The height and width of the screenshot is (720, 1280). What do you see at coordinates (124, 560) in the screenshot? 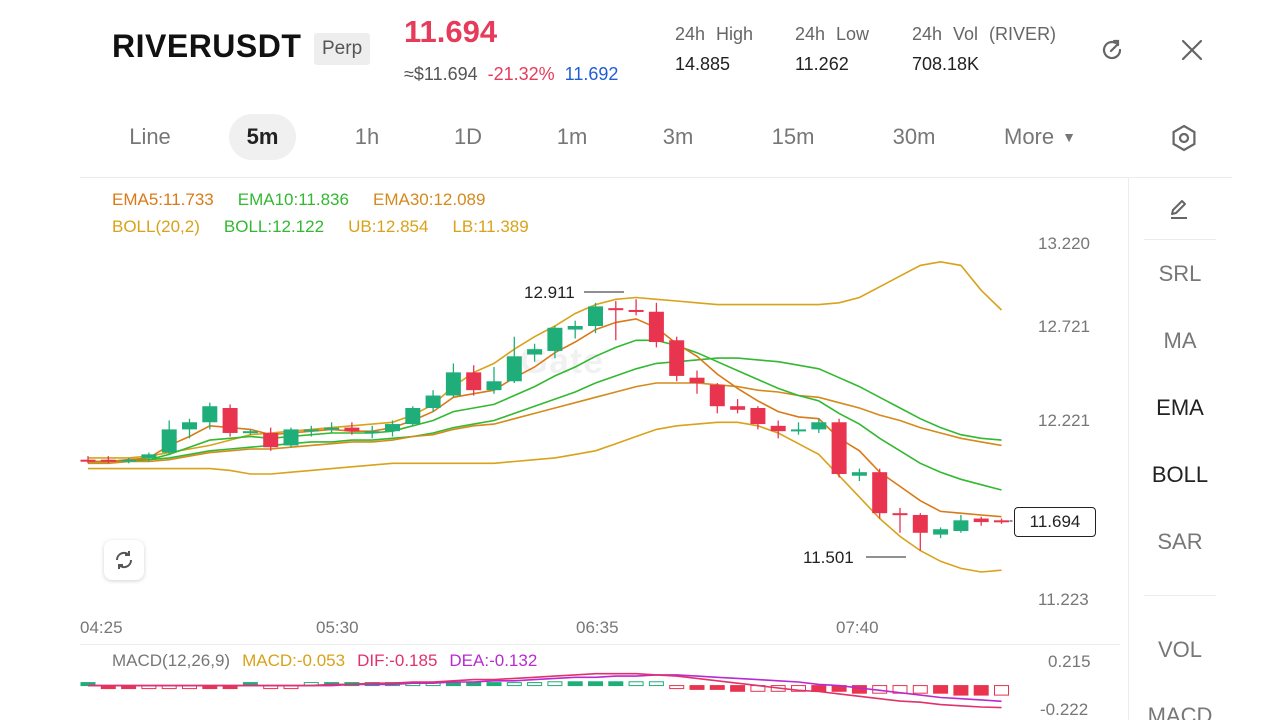
I see `chart-mode-button` at bounding box center [124, 560].